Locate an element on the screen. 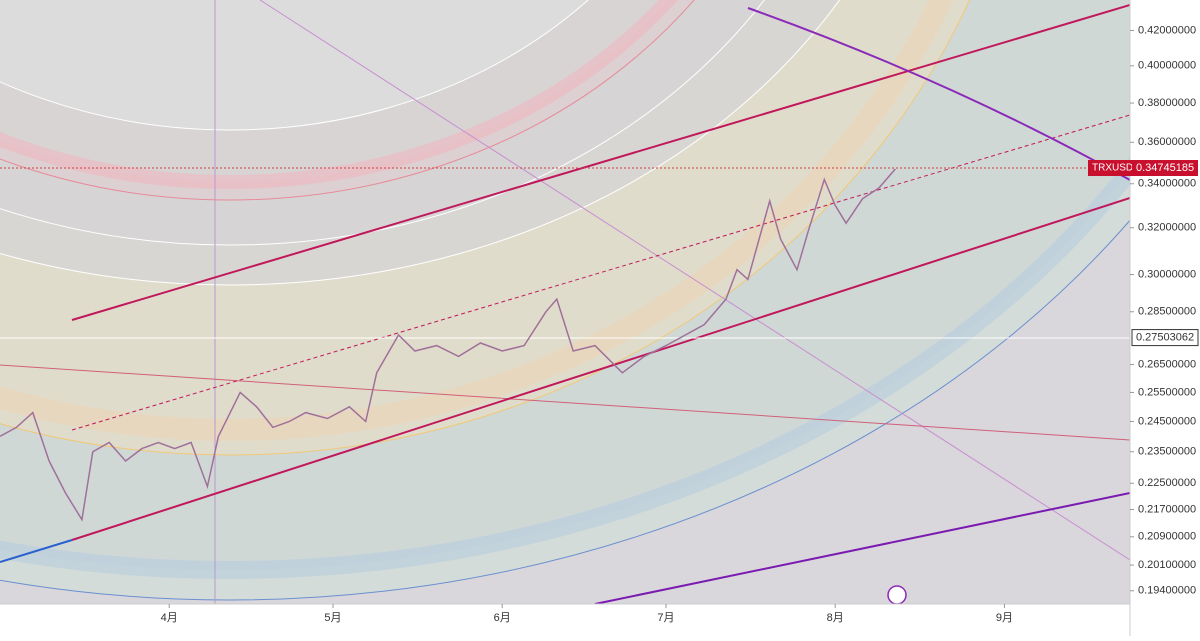  symbol-badge is located at coordinates (1110, 168).